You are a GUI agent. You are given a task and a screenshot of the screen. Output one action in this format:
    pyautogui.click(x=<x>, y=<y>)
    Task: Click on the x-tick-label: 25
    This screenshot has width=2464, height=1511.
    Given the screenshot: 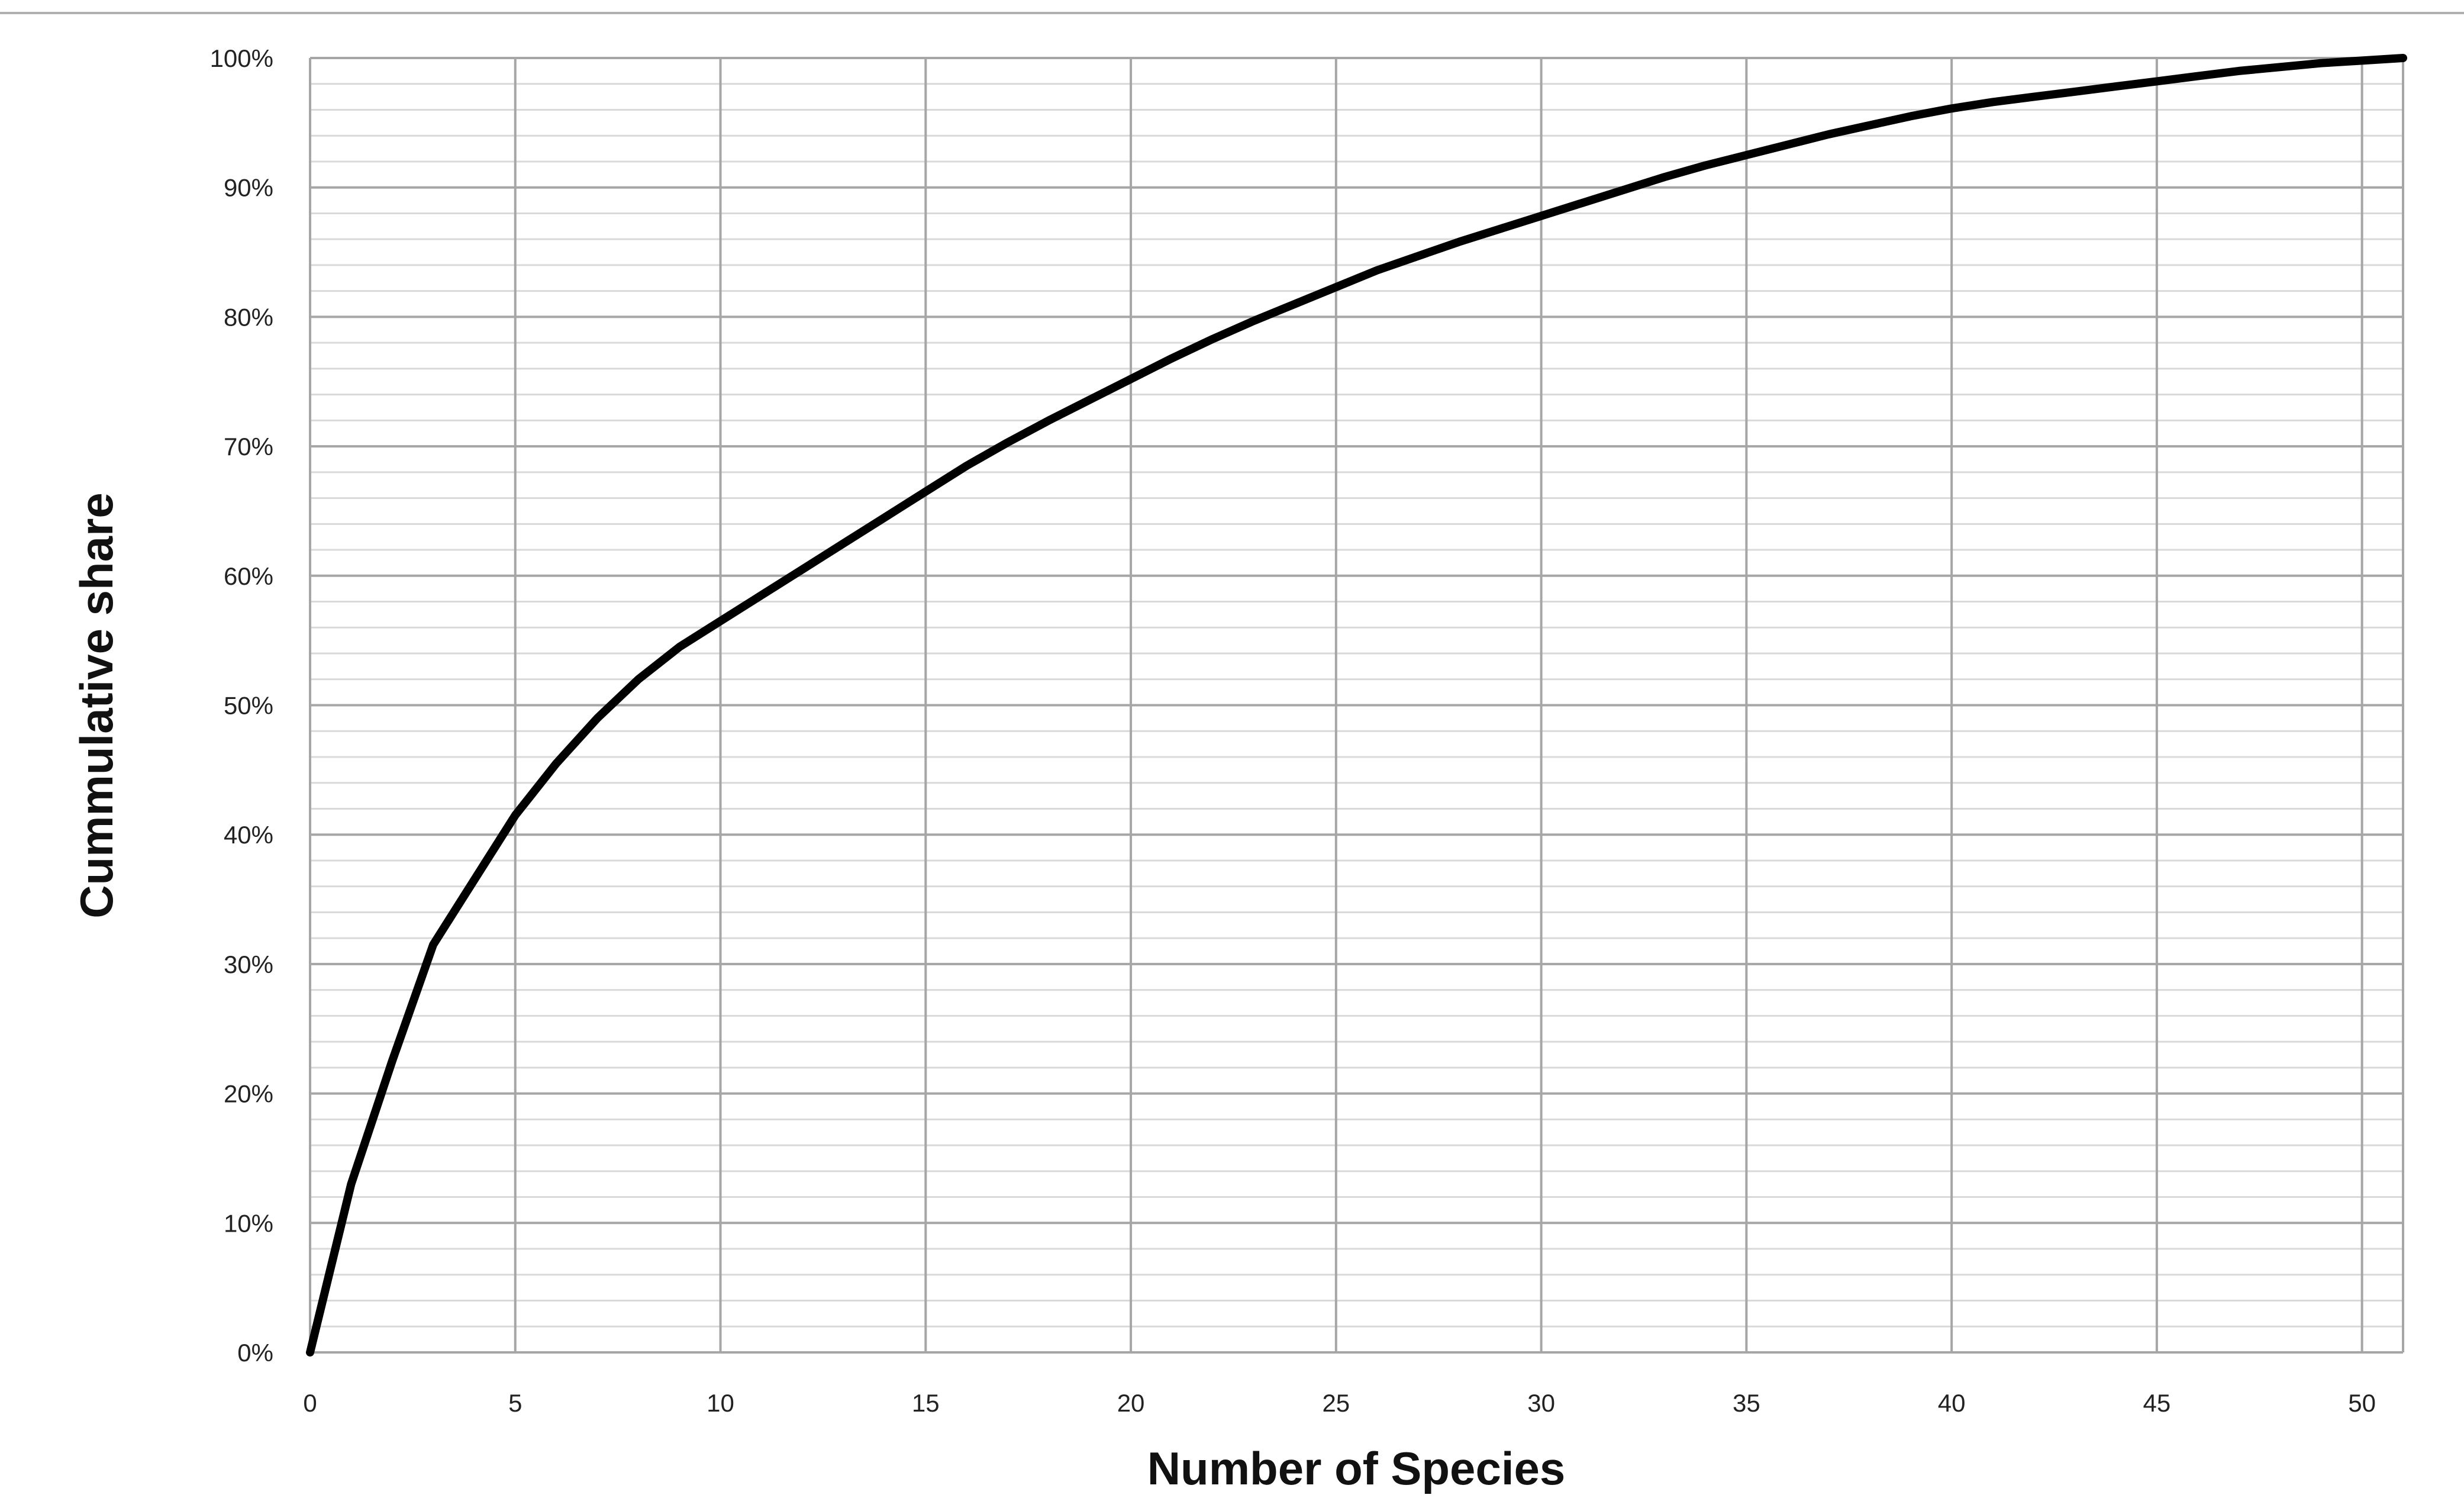 What is the action you would take?
    pyautogui.click(x=1336, y=1403)
    